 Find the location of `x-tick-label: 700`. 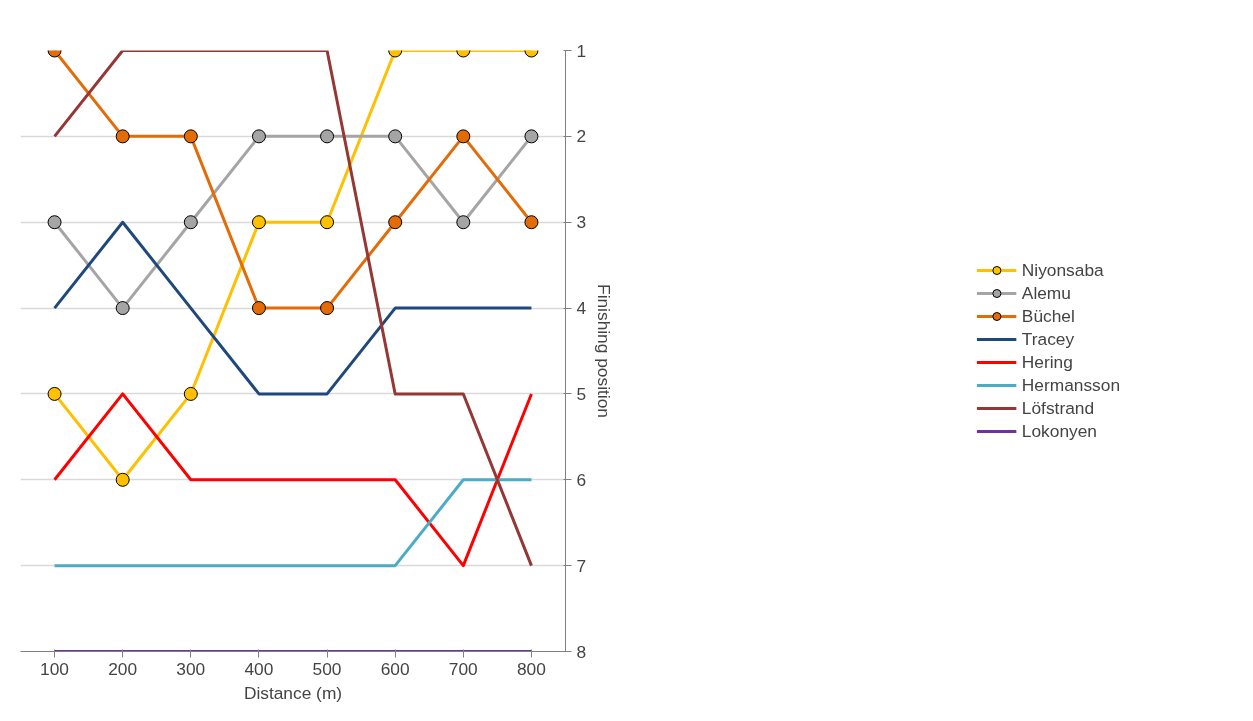

x-tick-label: 700 is located at coordinates (463, 668).